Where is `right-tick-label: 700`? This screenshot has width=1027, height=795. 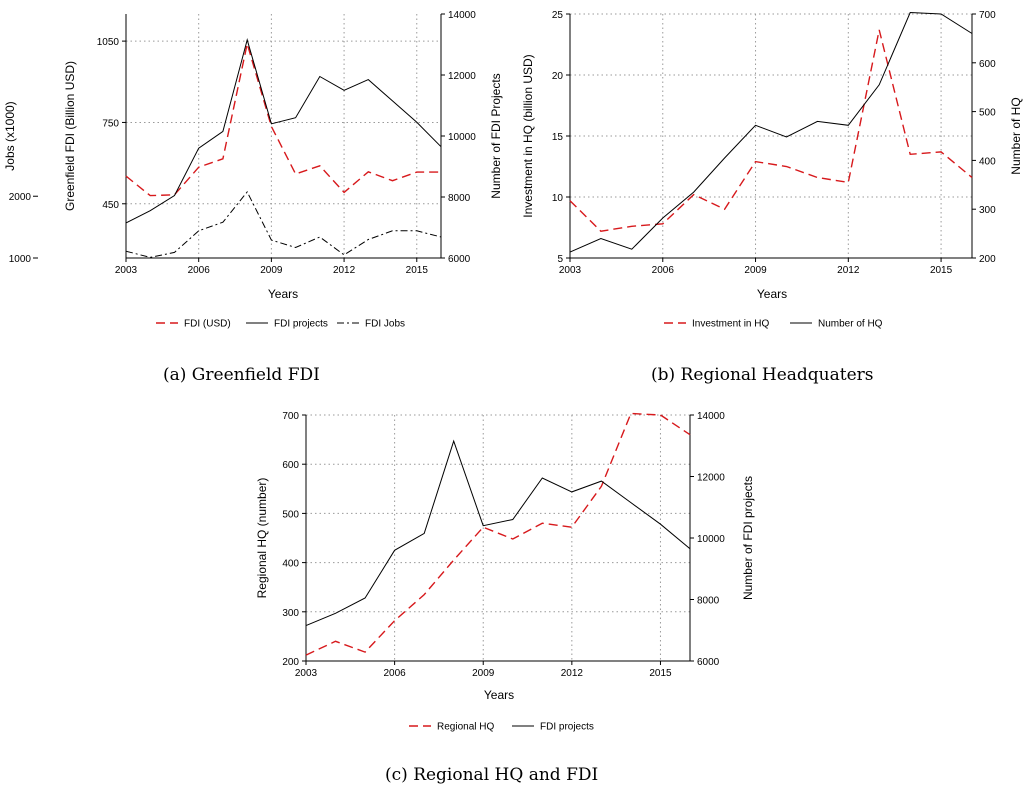 right-tick-label: 700 is located at coordinates (987, 15).